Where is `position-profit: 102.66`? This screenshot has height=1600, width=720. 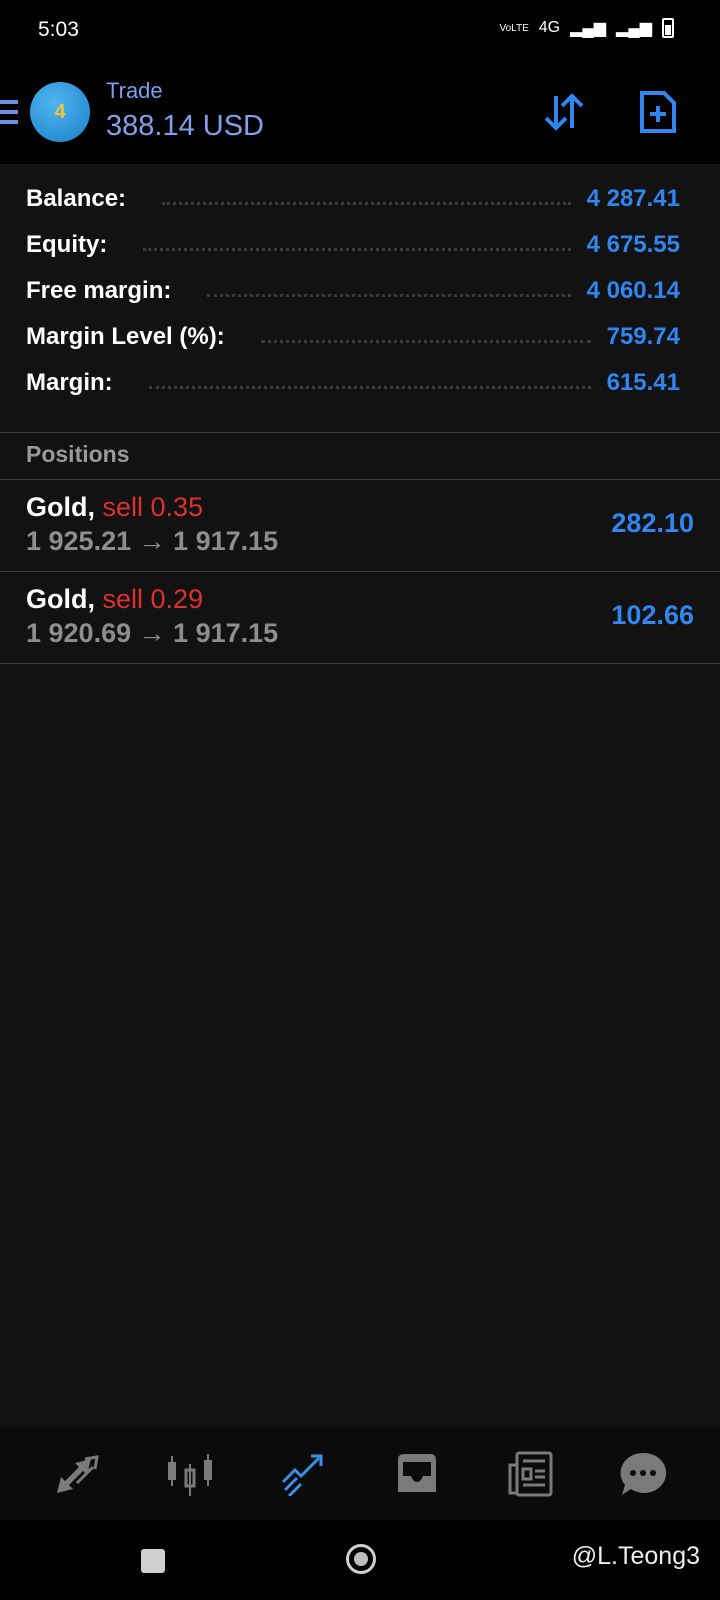 position-profit: 102.66 is located at coordinates (652, 615).